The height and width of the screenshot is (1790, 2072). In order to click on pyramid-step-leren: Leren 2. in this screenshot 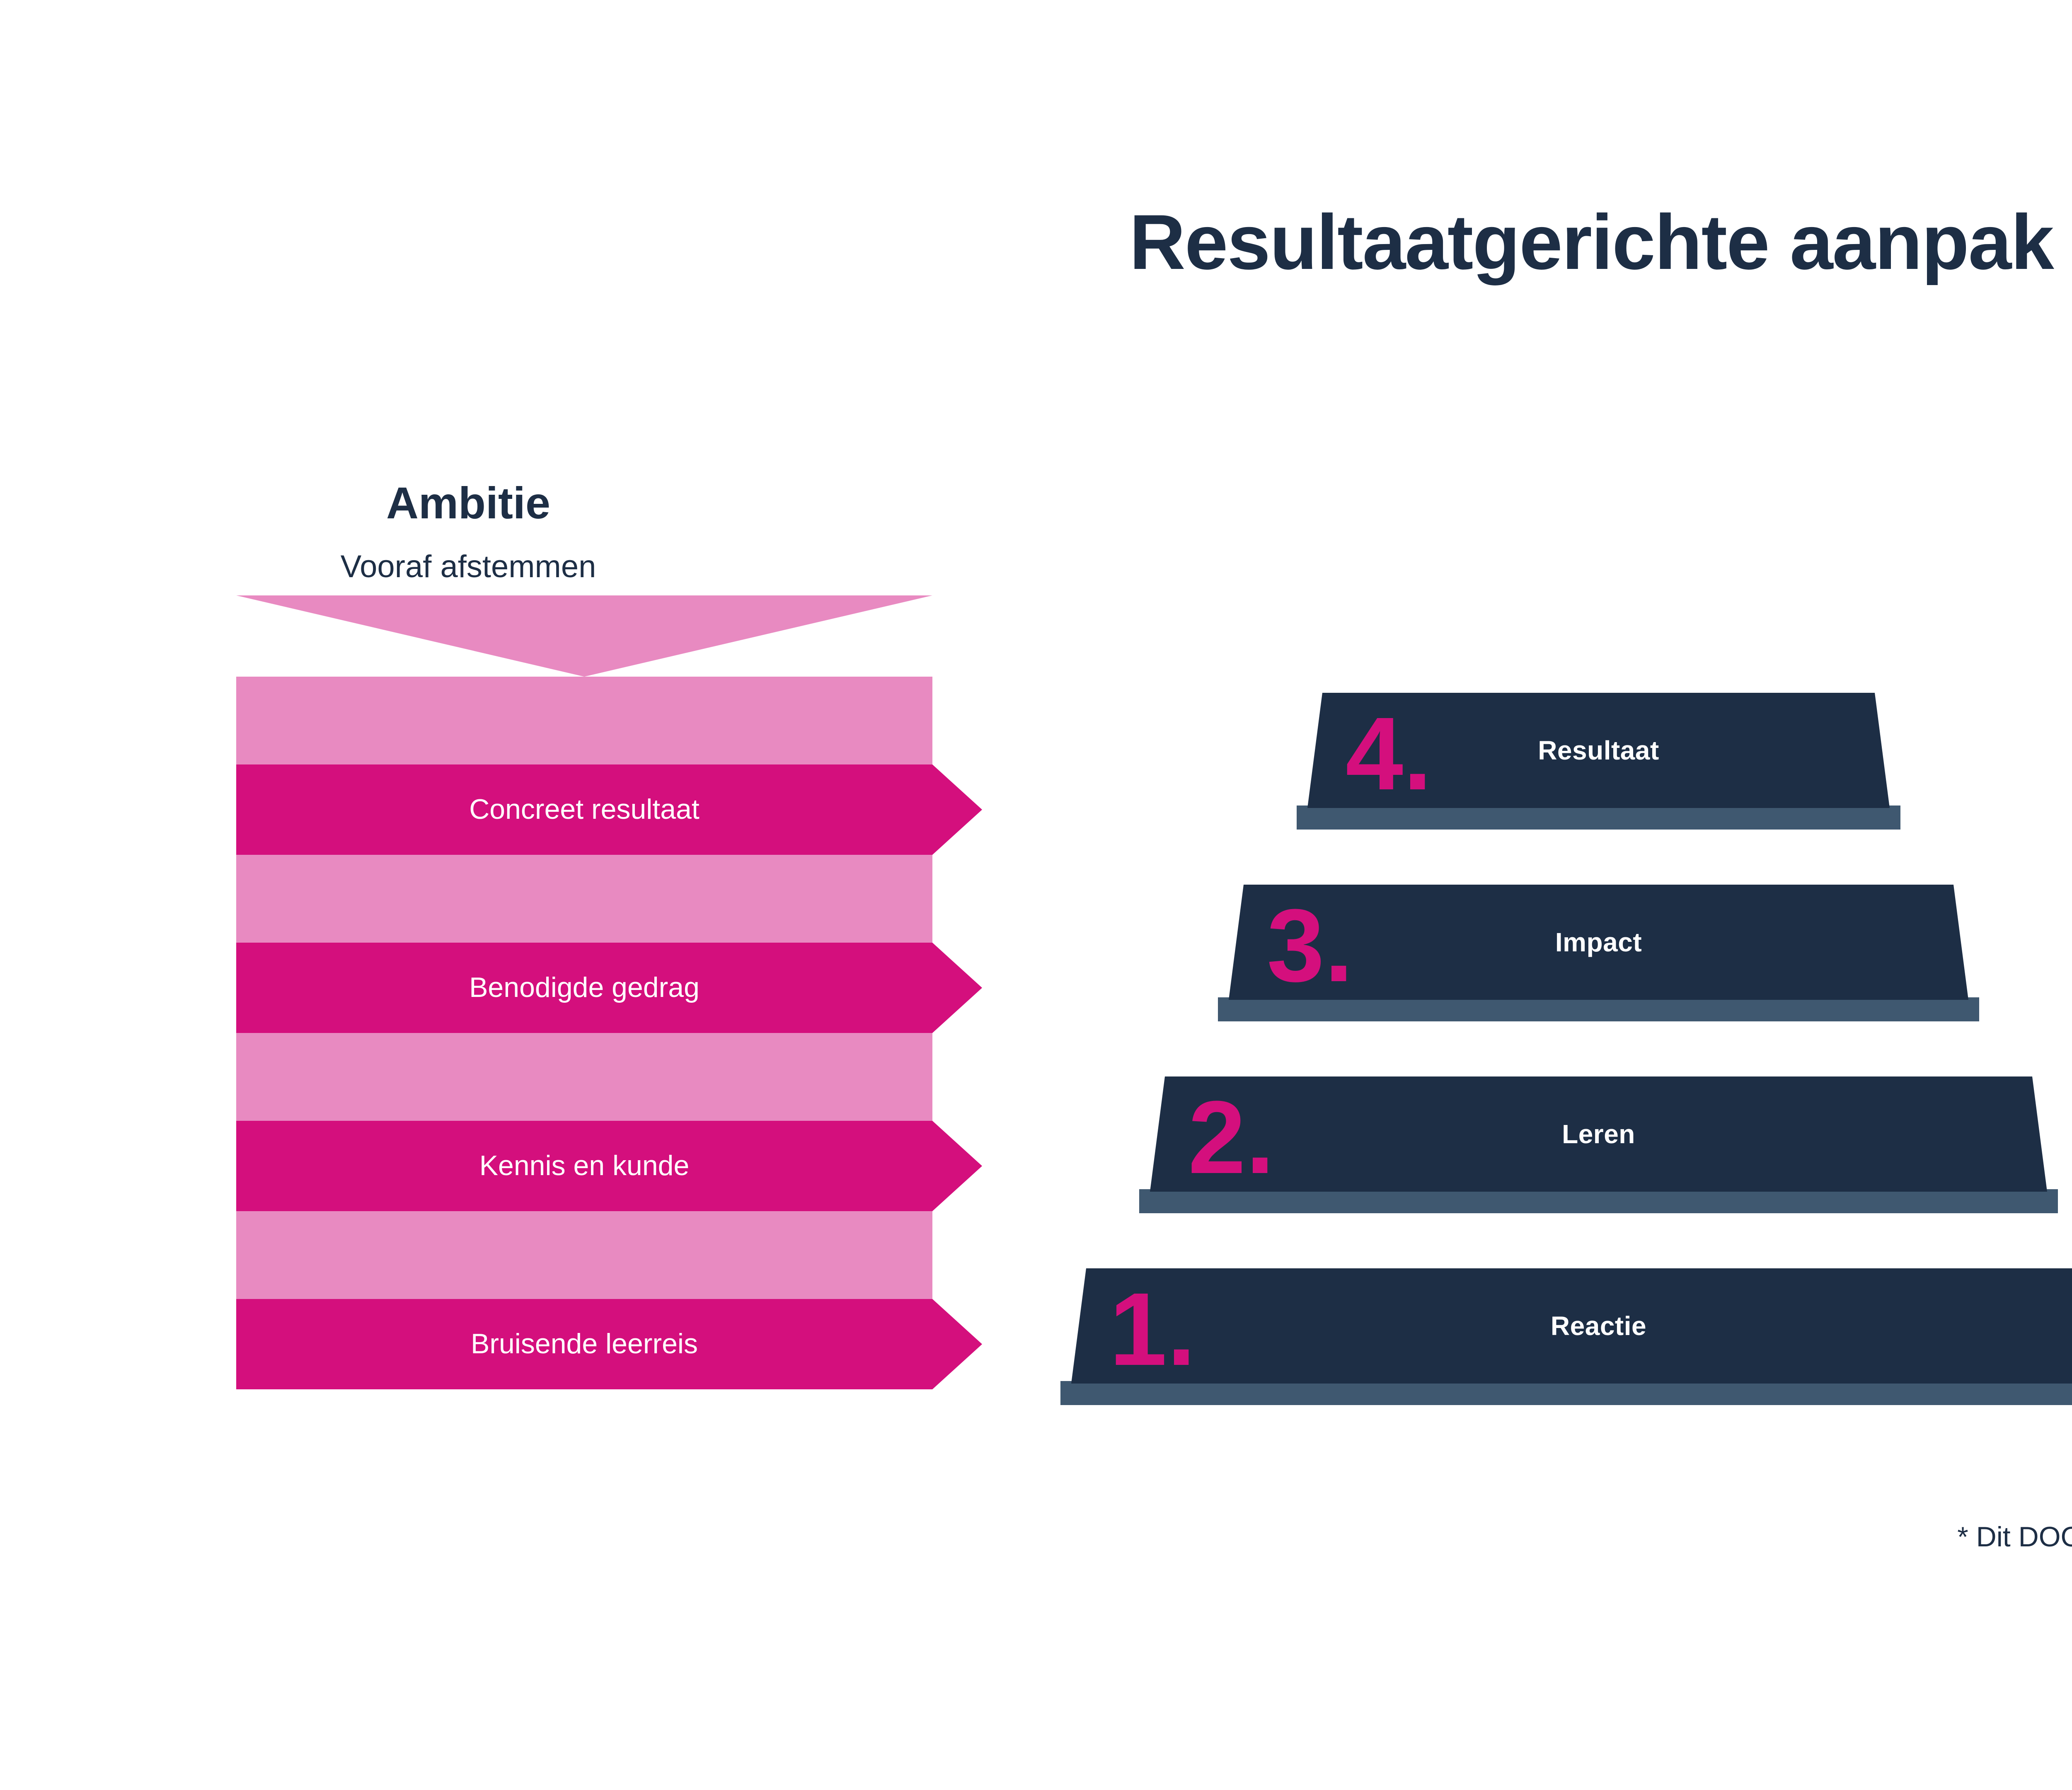, I will do `click(1598, 1145)`.